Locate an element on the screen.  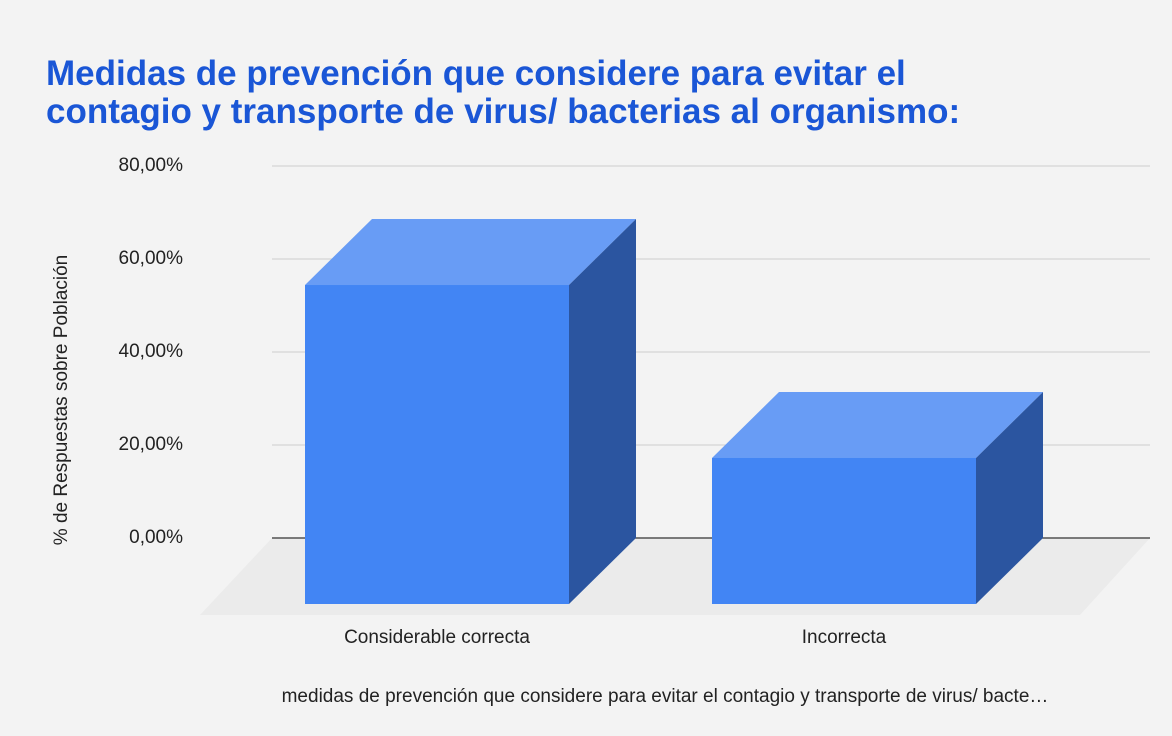
y-tick-label: 0,00% is located at coordinates (156, 537).